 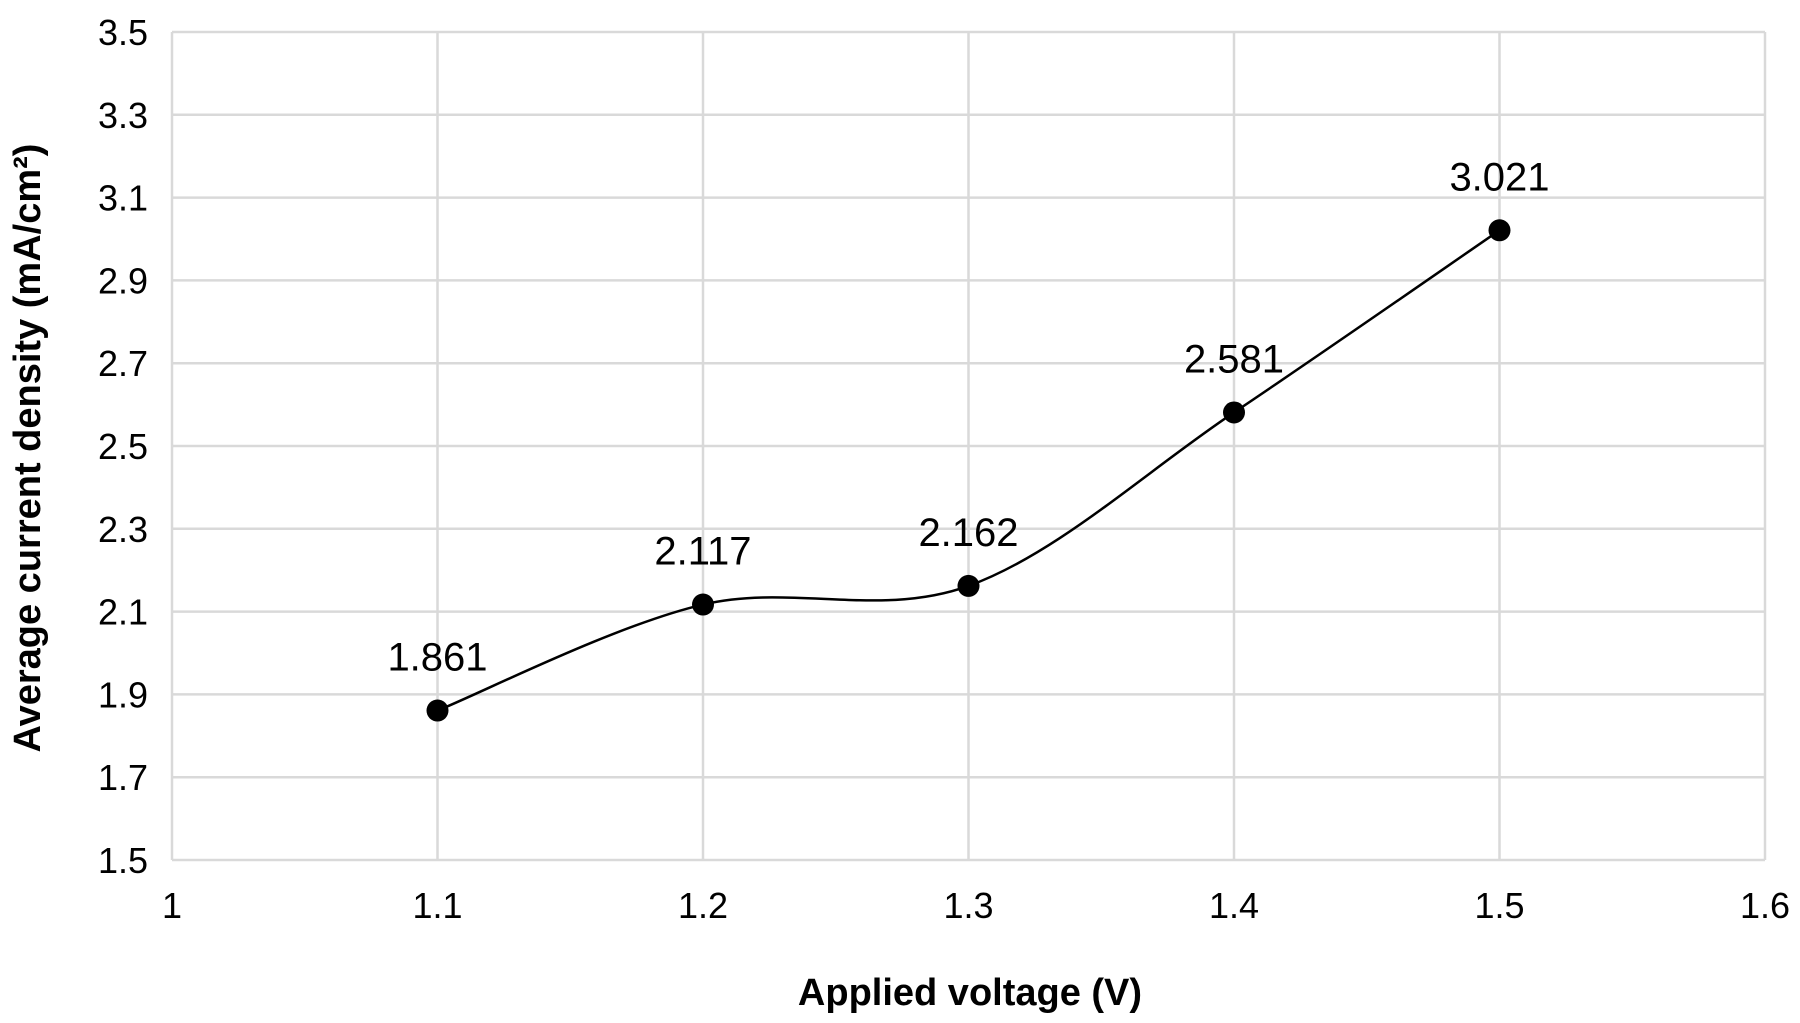 What do you see at coordinates (437, 905) in the screenshot?
I see `x-tick-label: 1.1` at bounding box center [437, 905].